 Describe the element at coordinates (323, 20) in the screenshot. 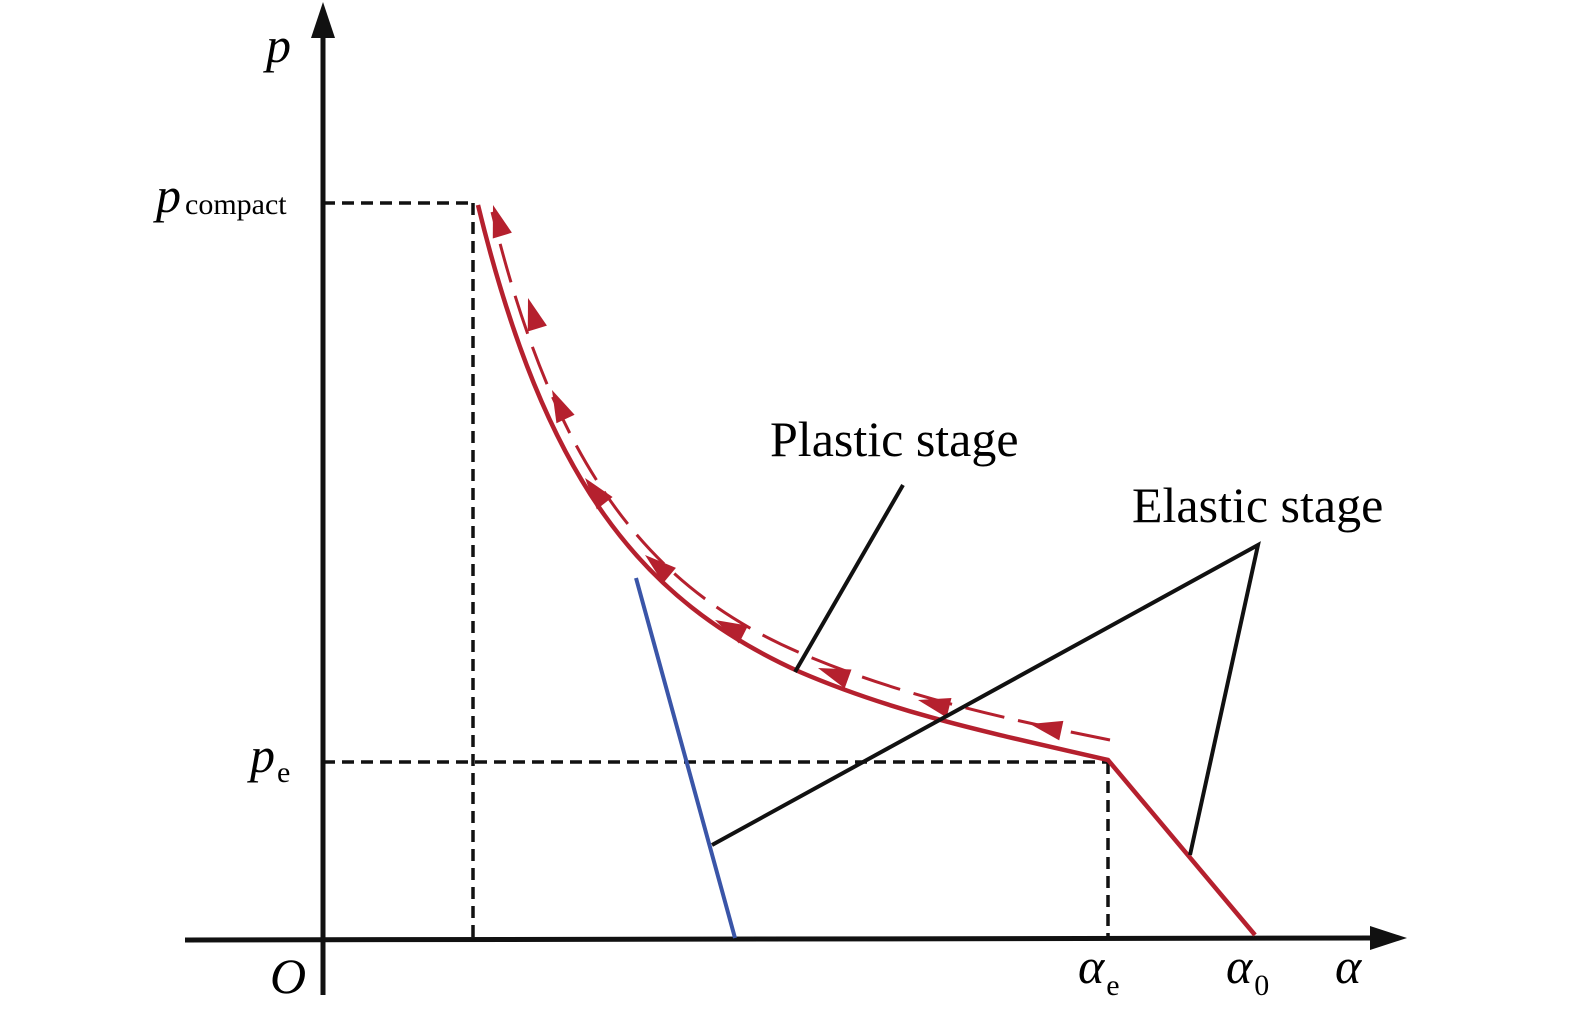

I see `y-axis-arrow` at that location.